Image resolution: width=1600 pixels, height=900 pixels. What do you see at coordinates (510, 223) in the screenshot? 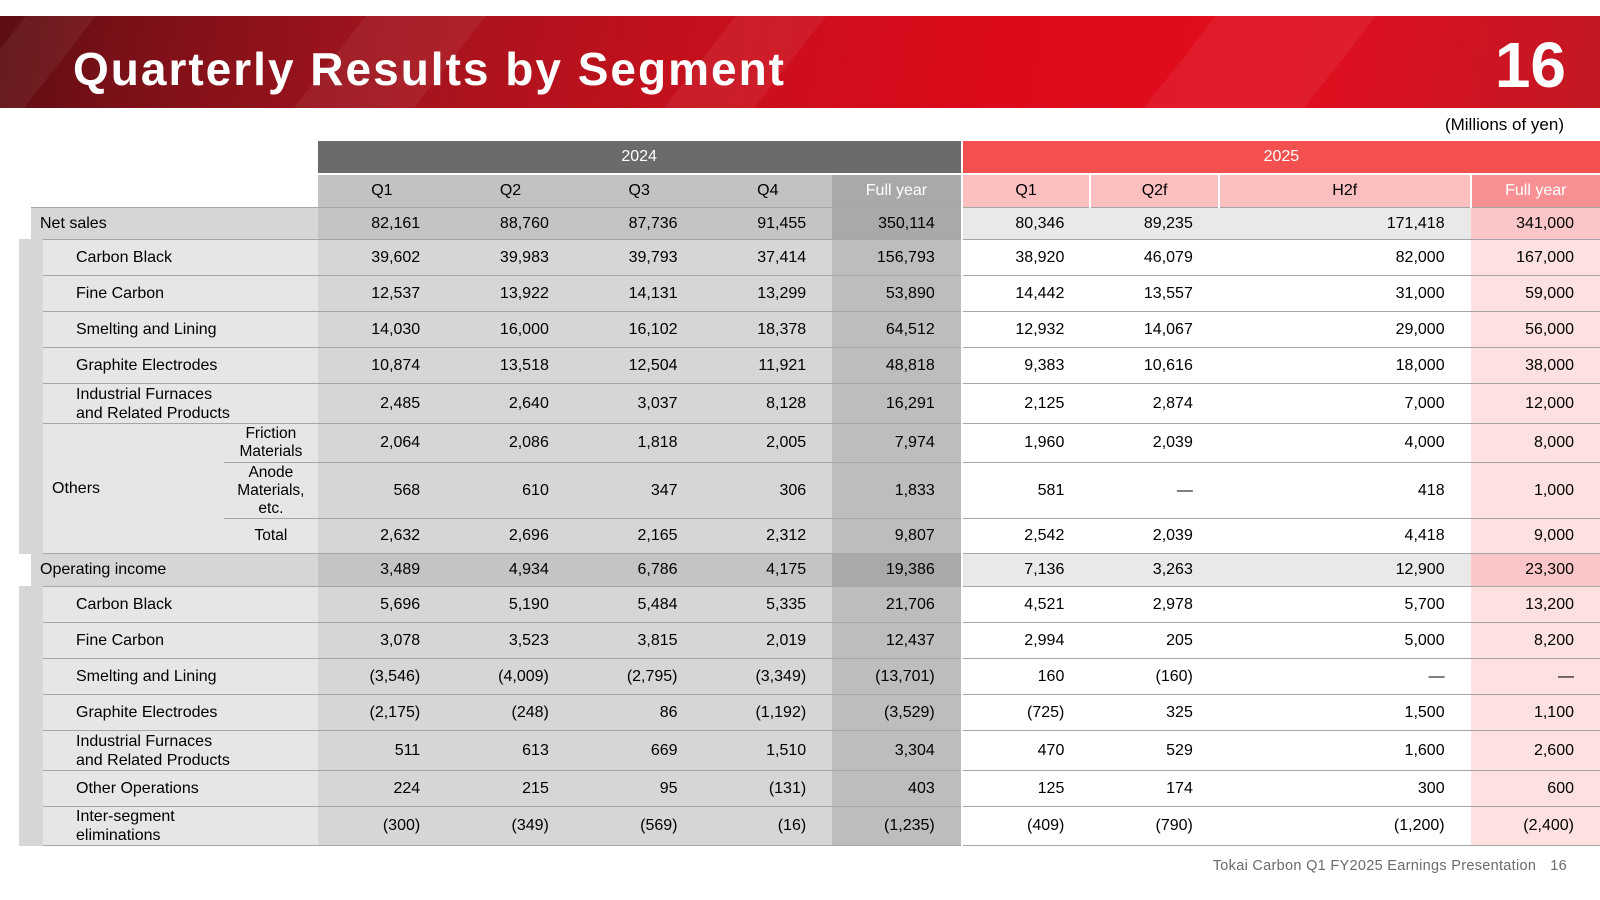
I see `value-cell: 88,760` at bounding box center [510, 223].